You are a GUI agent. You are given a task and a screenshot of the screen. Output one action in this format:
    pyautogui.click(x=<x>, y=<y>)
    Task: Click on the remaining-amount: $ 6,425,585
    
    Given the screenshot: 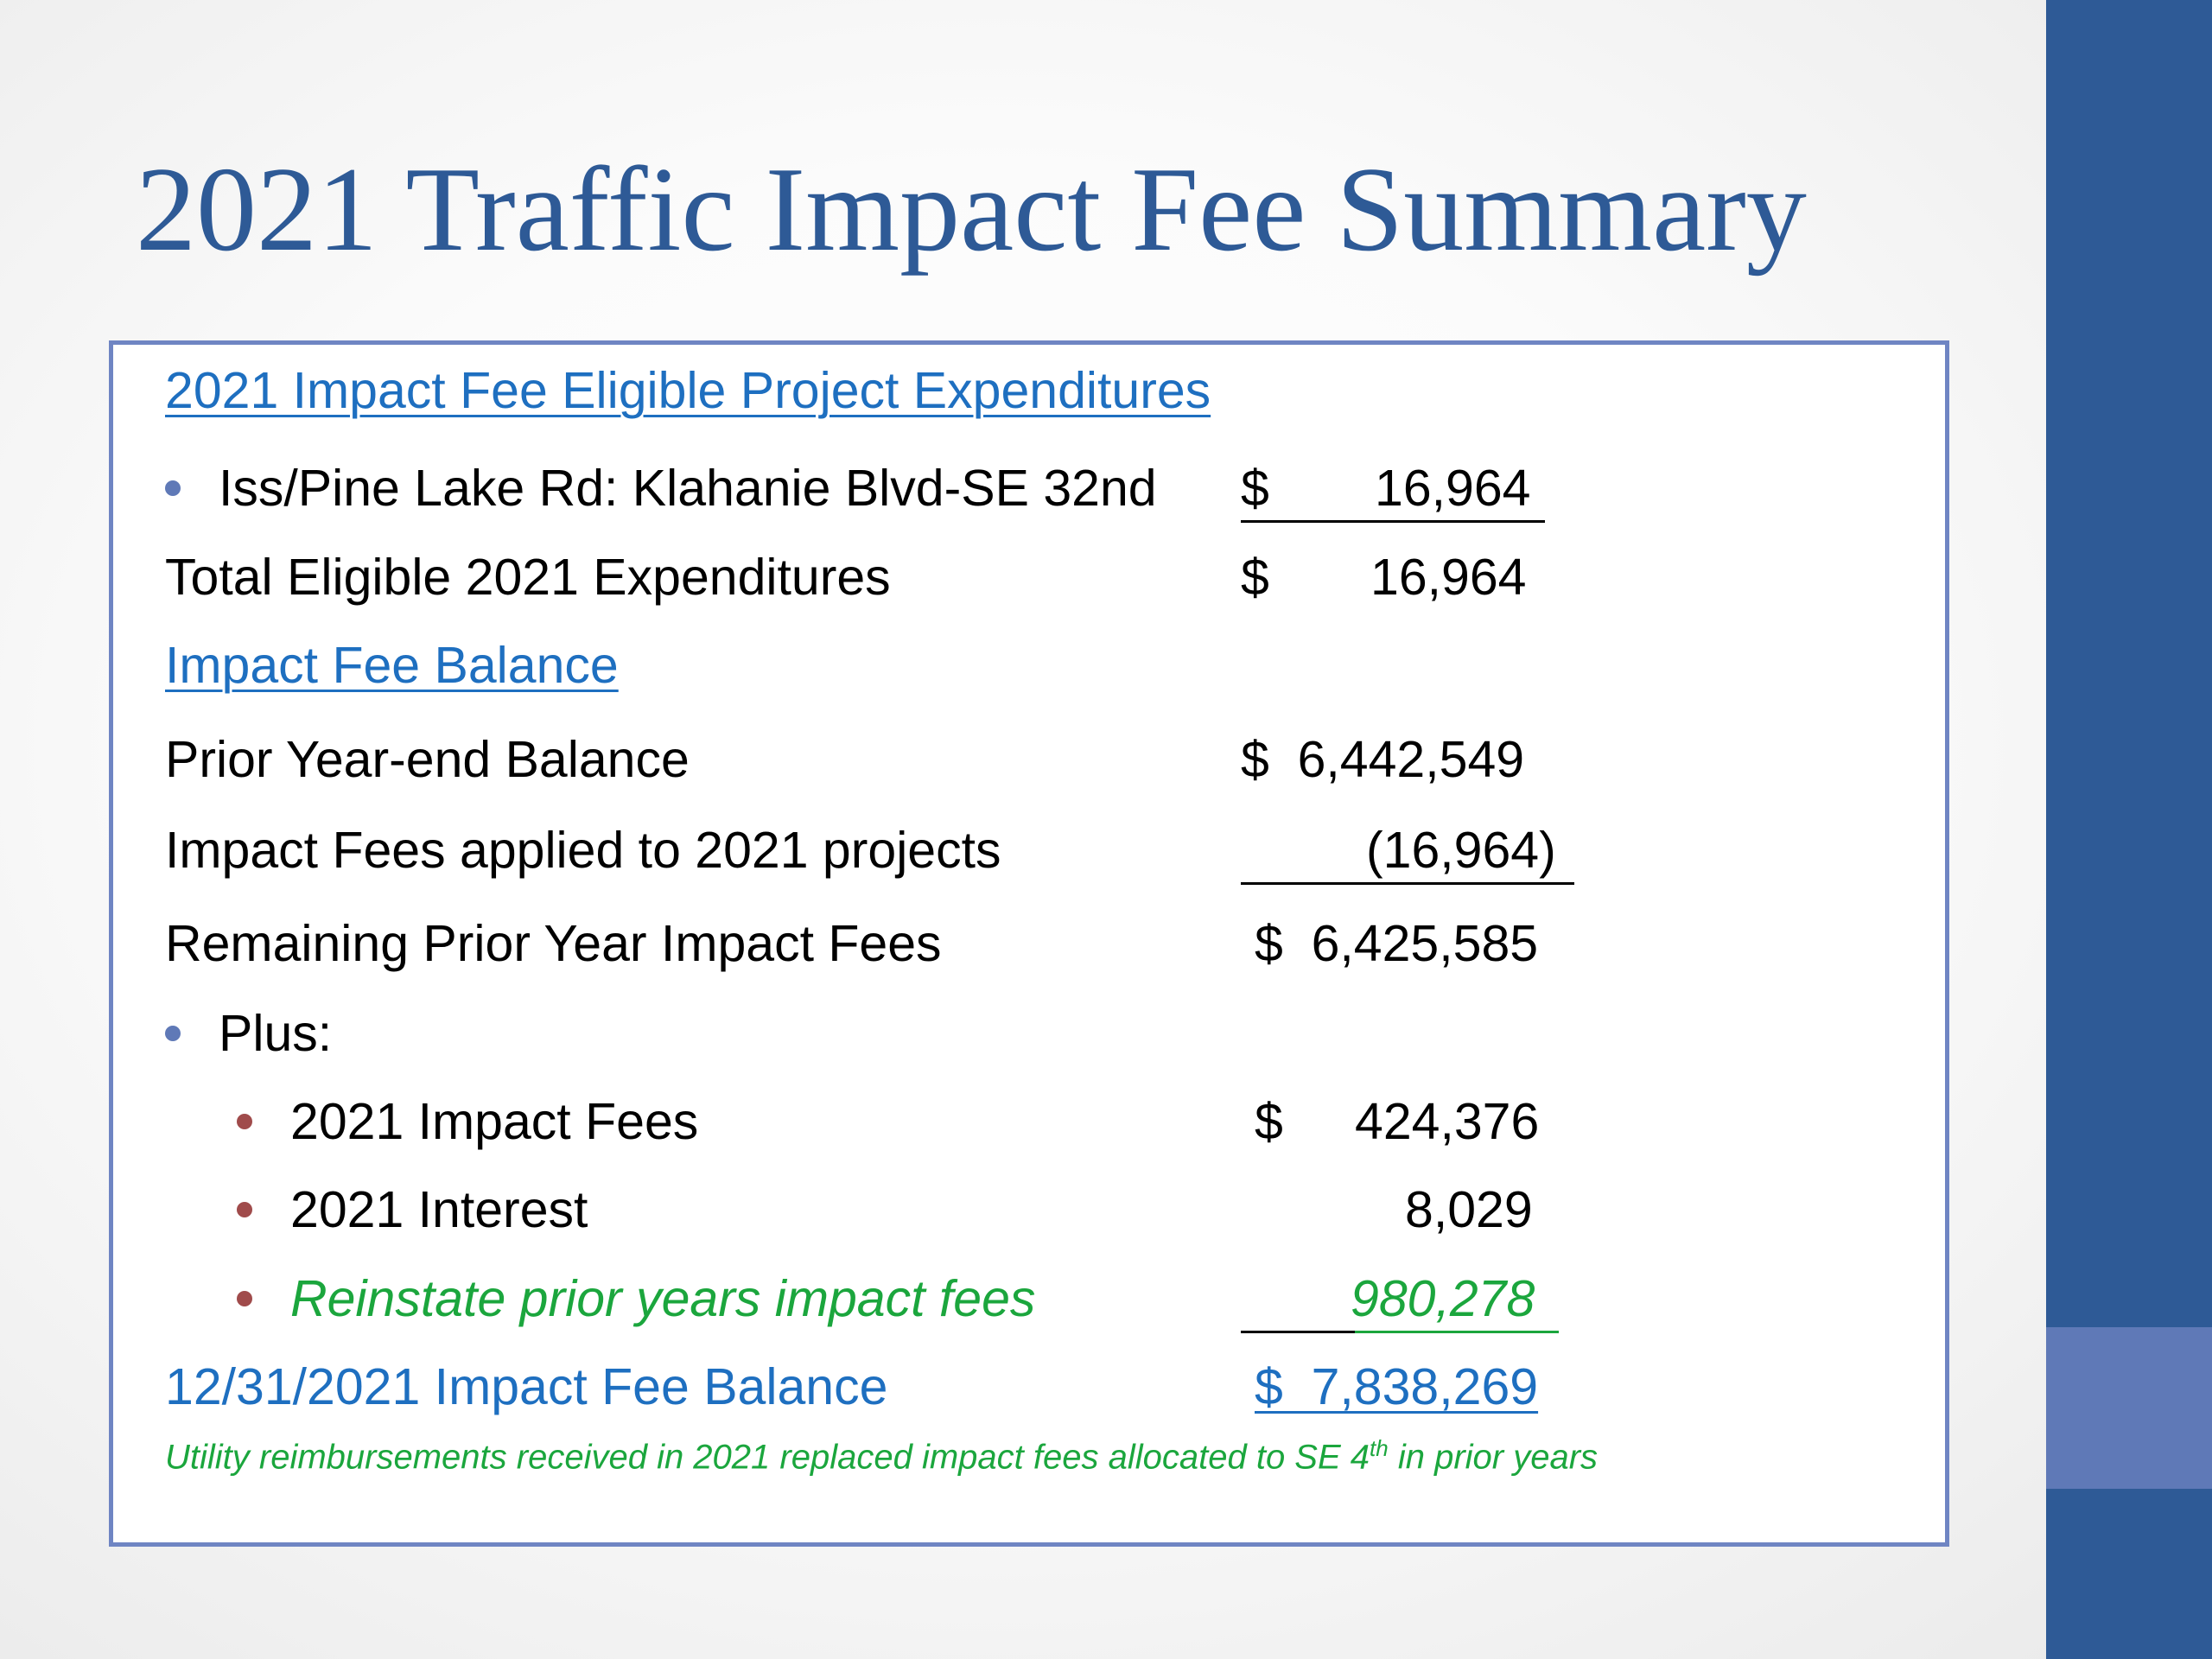 What is the action you would take?
    pyautogui.click(x=1397, y=943)
    